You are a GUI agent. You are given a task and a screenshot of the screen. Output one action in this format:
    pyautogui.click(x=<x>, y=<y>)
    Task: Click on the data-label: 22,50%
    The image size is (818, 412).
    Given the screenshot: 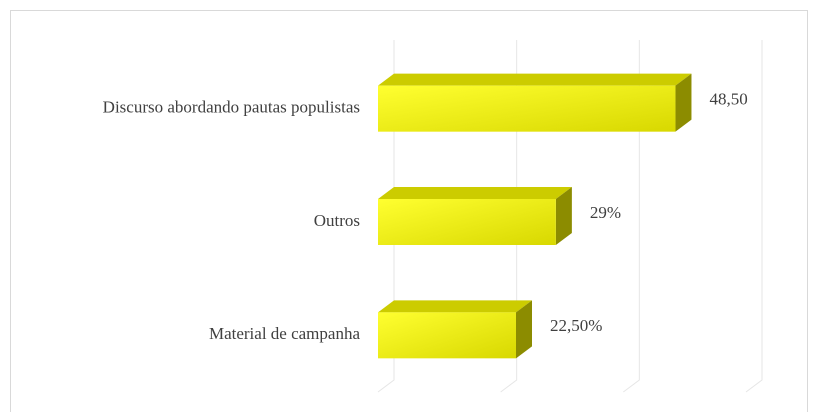 What is the action you would take?
    pyautogui.click(x=576, y=325)
    